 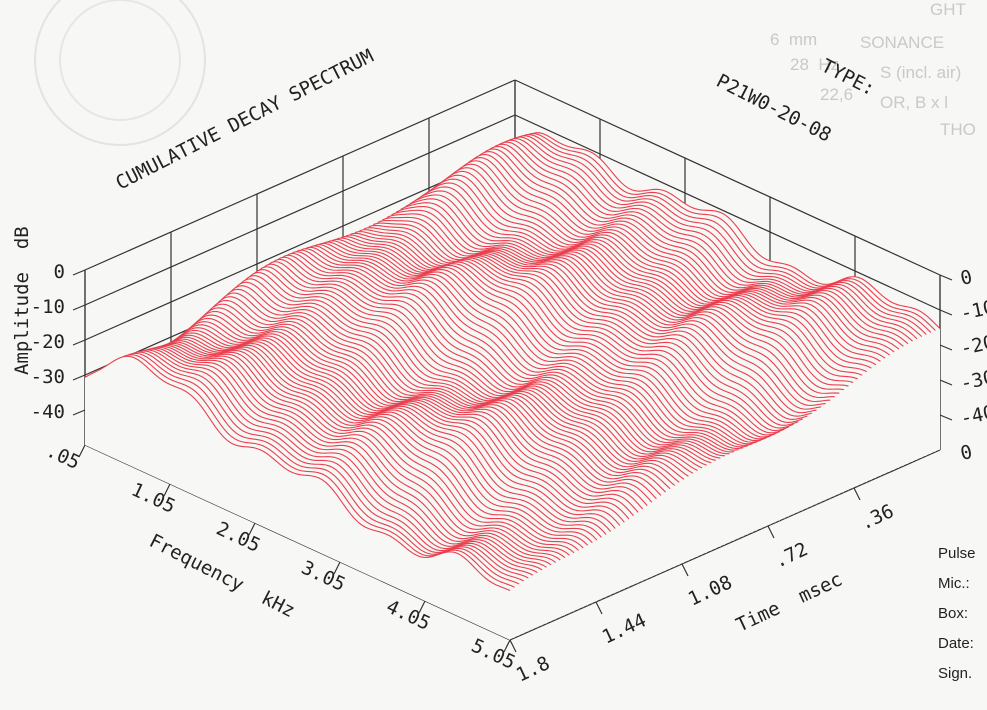 What do you see at coordinates (948, 9) in the screenshot?
I see `background-text: GHT` at bounding box center [948, 9].